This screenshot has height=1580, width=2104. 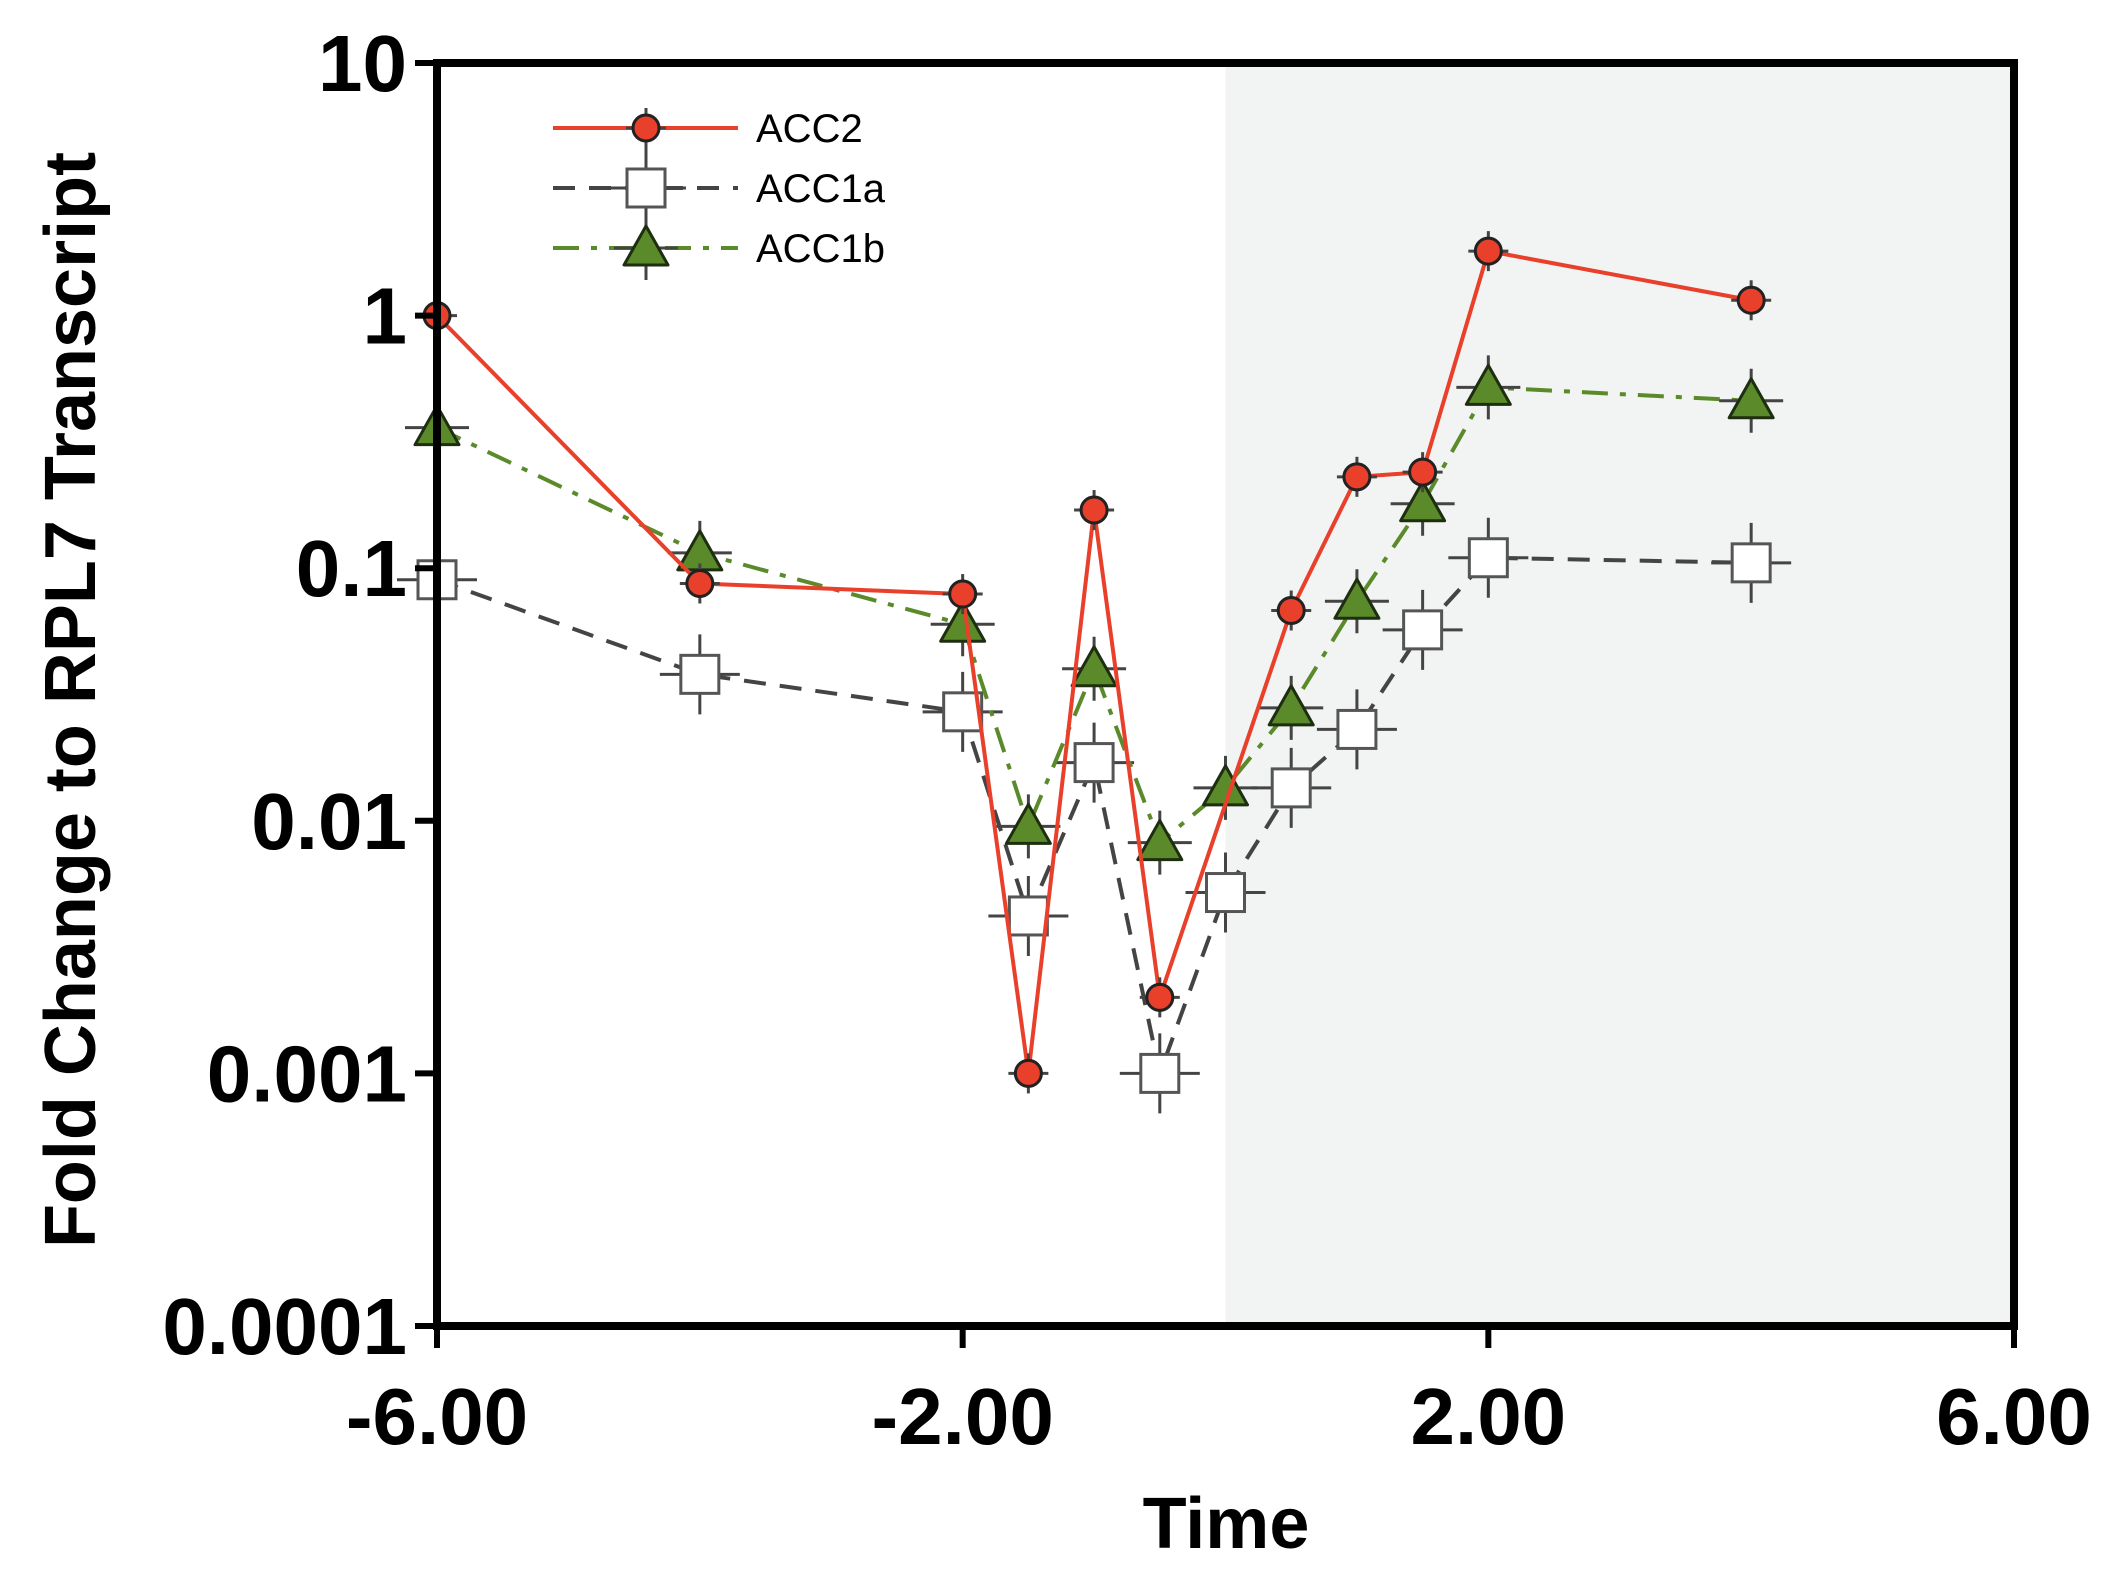 I want to click on y-tick-label: 0.001, so click(x=307, y=1073).